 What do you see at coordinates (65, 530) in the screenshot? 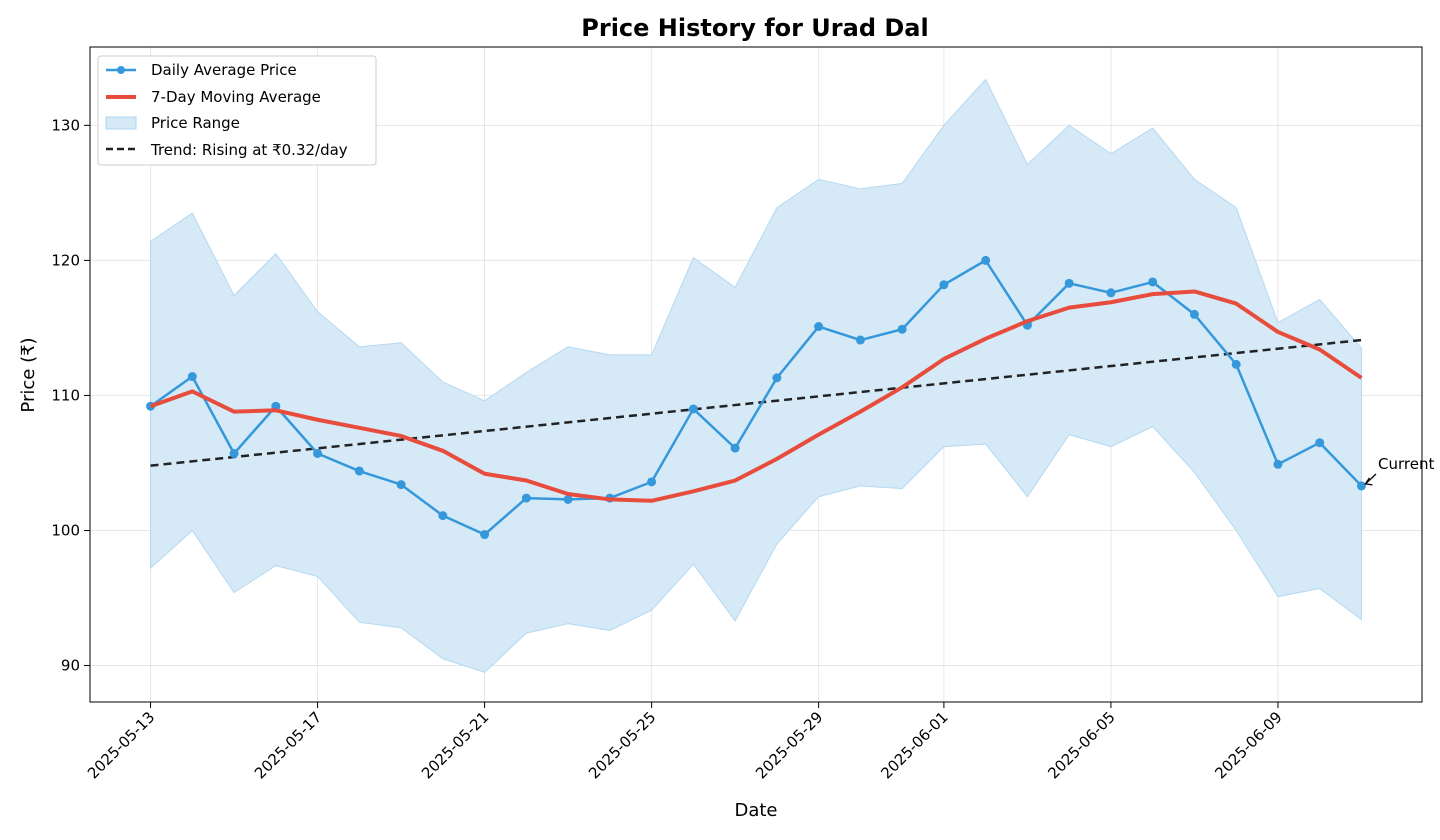
I see `y-tick-label: 100` at bounding box center [65, 530].